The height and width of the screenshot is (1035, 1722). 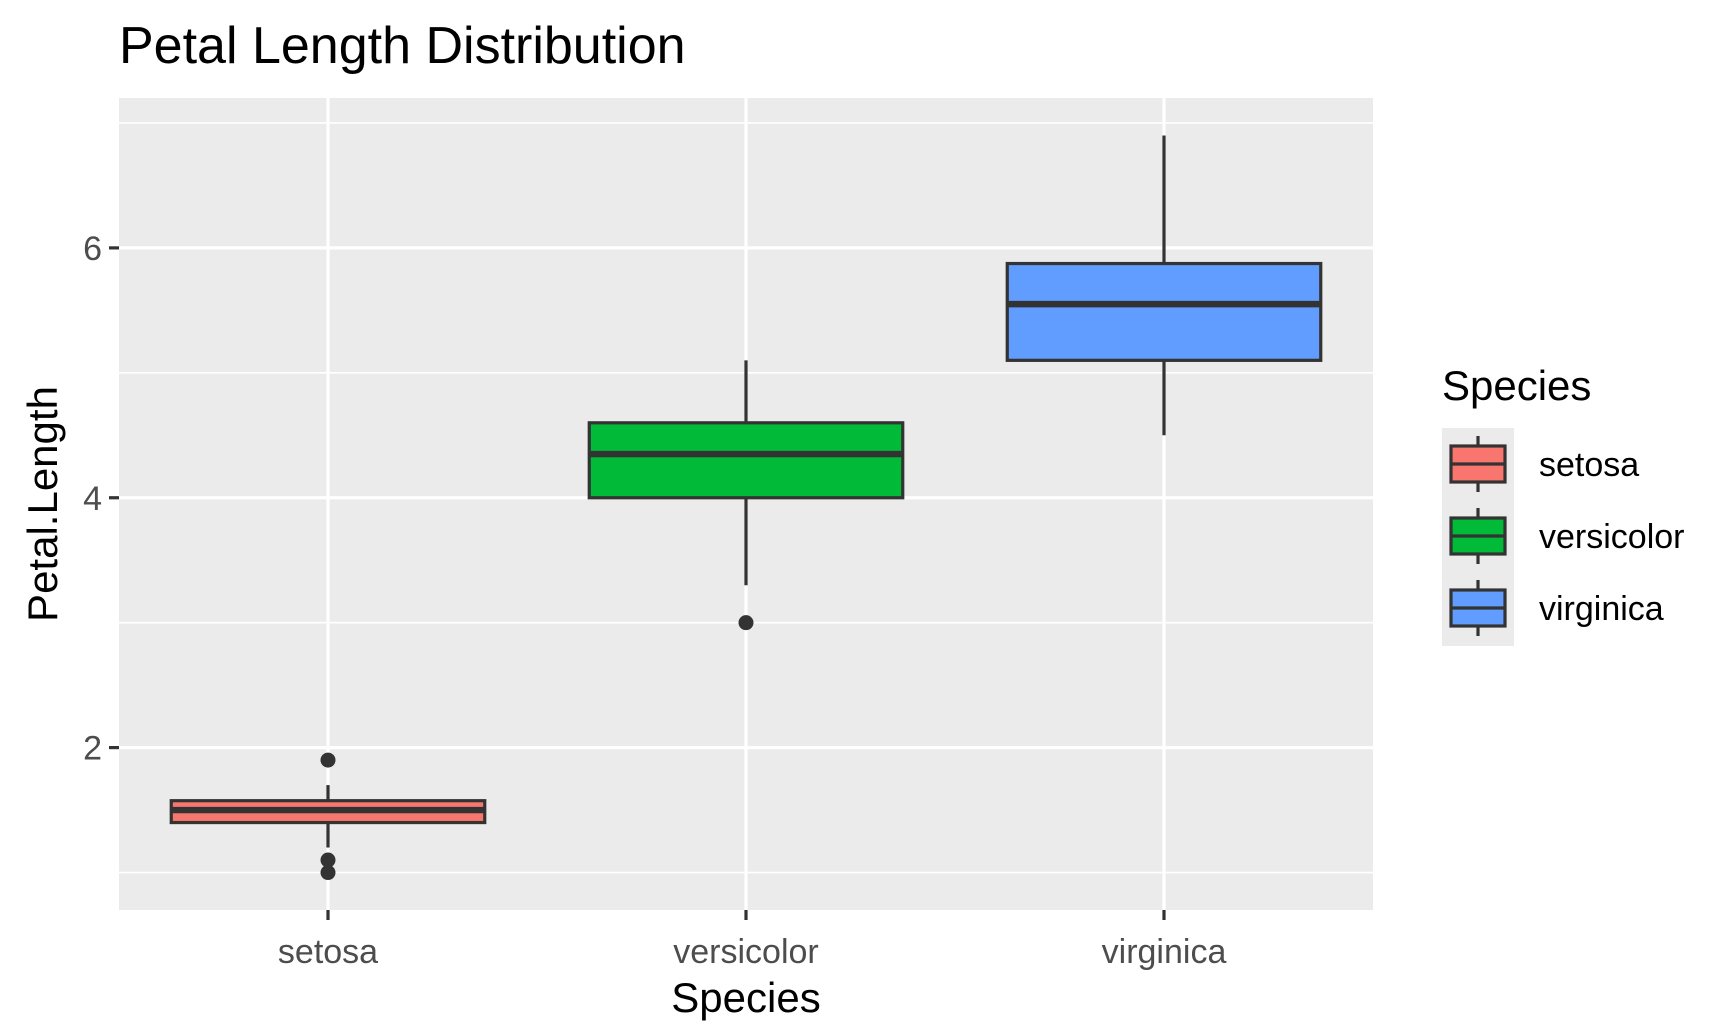 I want to click on y-tick-label: 6, so click(x=92, y=249).